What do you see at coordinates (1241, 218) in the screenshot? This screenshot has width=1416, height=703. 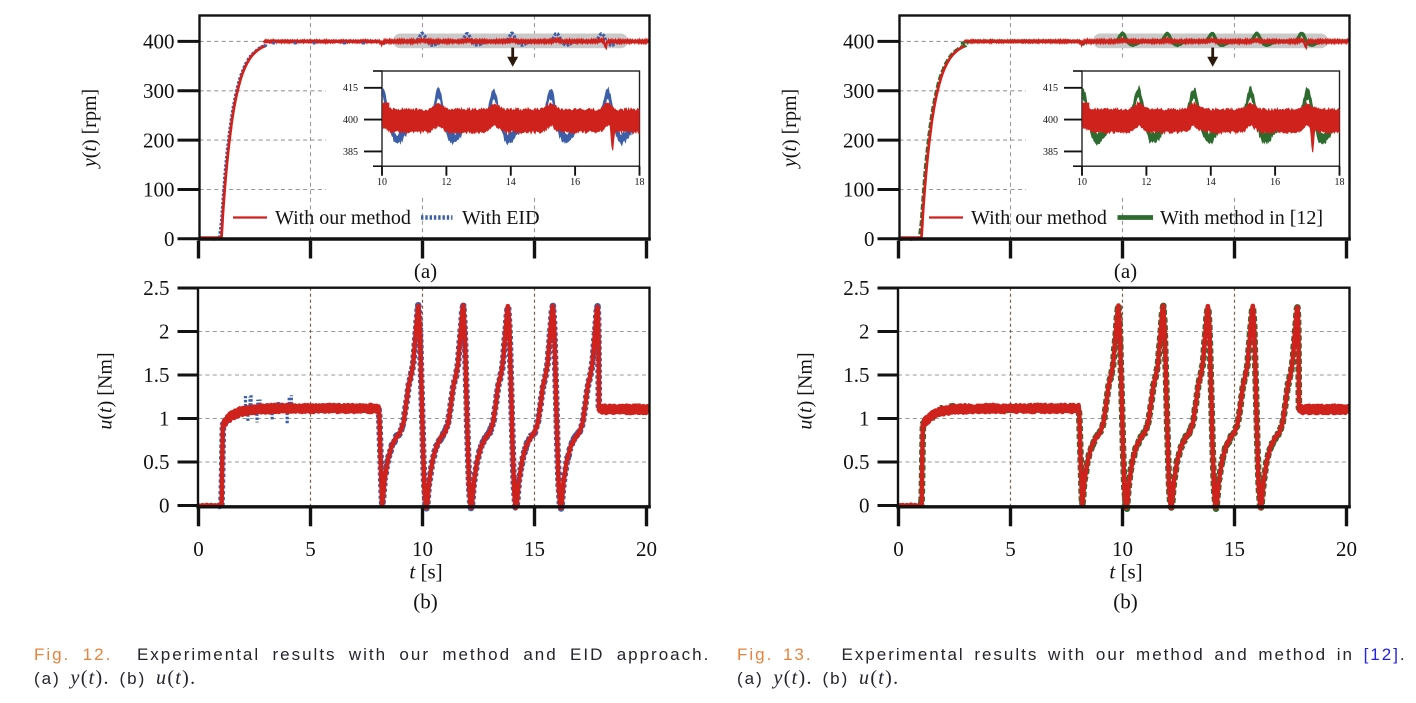 I see `svg-text: With method in [12]` at bounding box center [1241, 218].